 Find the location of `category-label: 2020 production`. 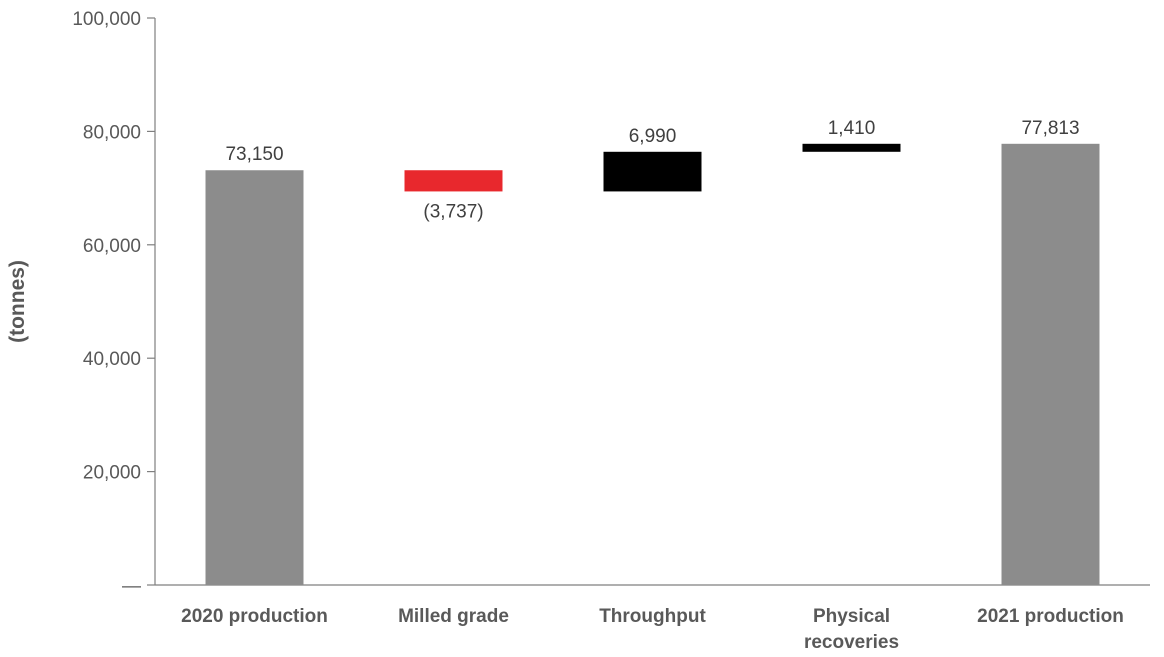

category-label: 2020 production is located at coordinates (254, 616).